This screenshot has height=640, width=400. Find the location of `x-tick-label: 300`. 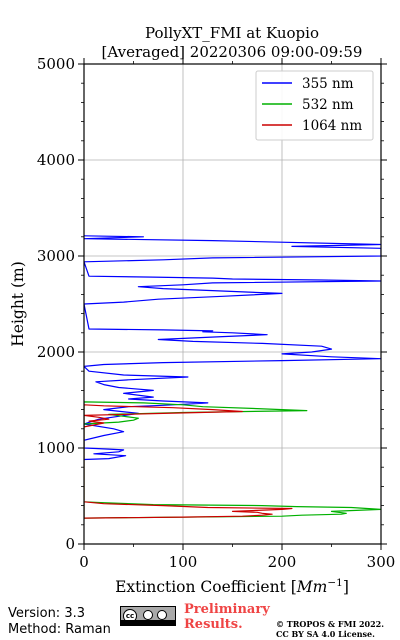

x-tick-label: 300 is located at coordinates (381, 562).